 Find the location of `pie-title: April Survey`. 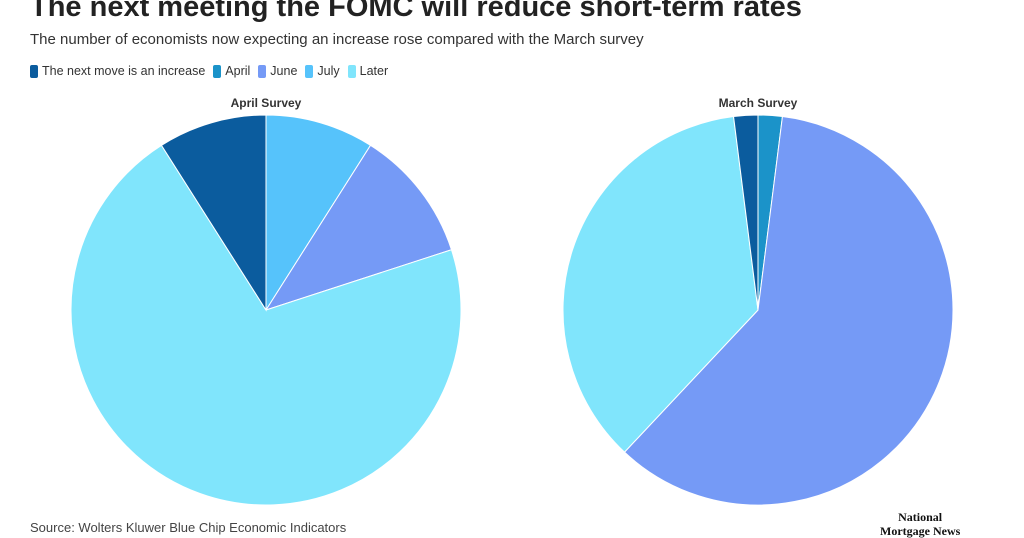

pie-title: April Survey is located at coordinates (266, 103).